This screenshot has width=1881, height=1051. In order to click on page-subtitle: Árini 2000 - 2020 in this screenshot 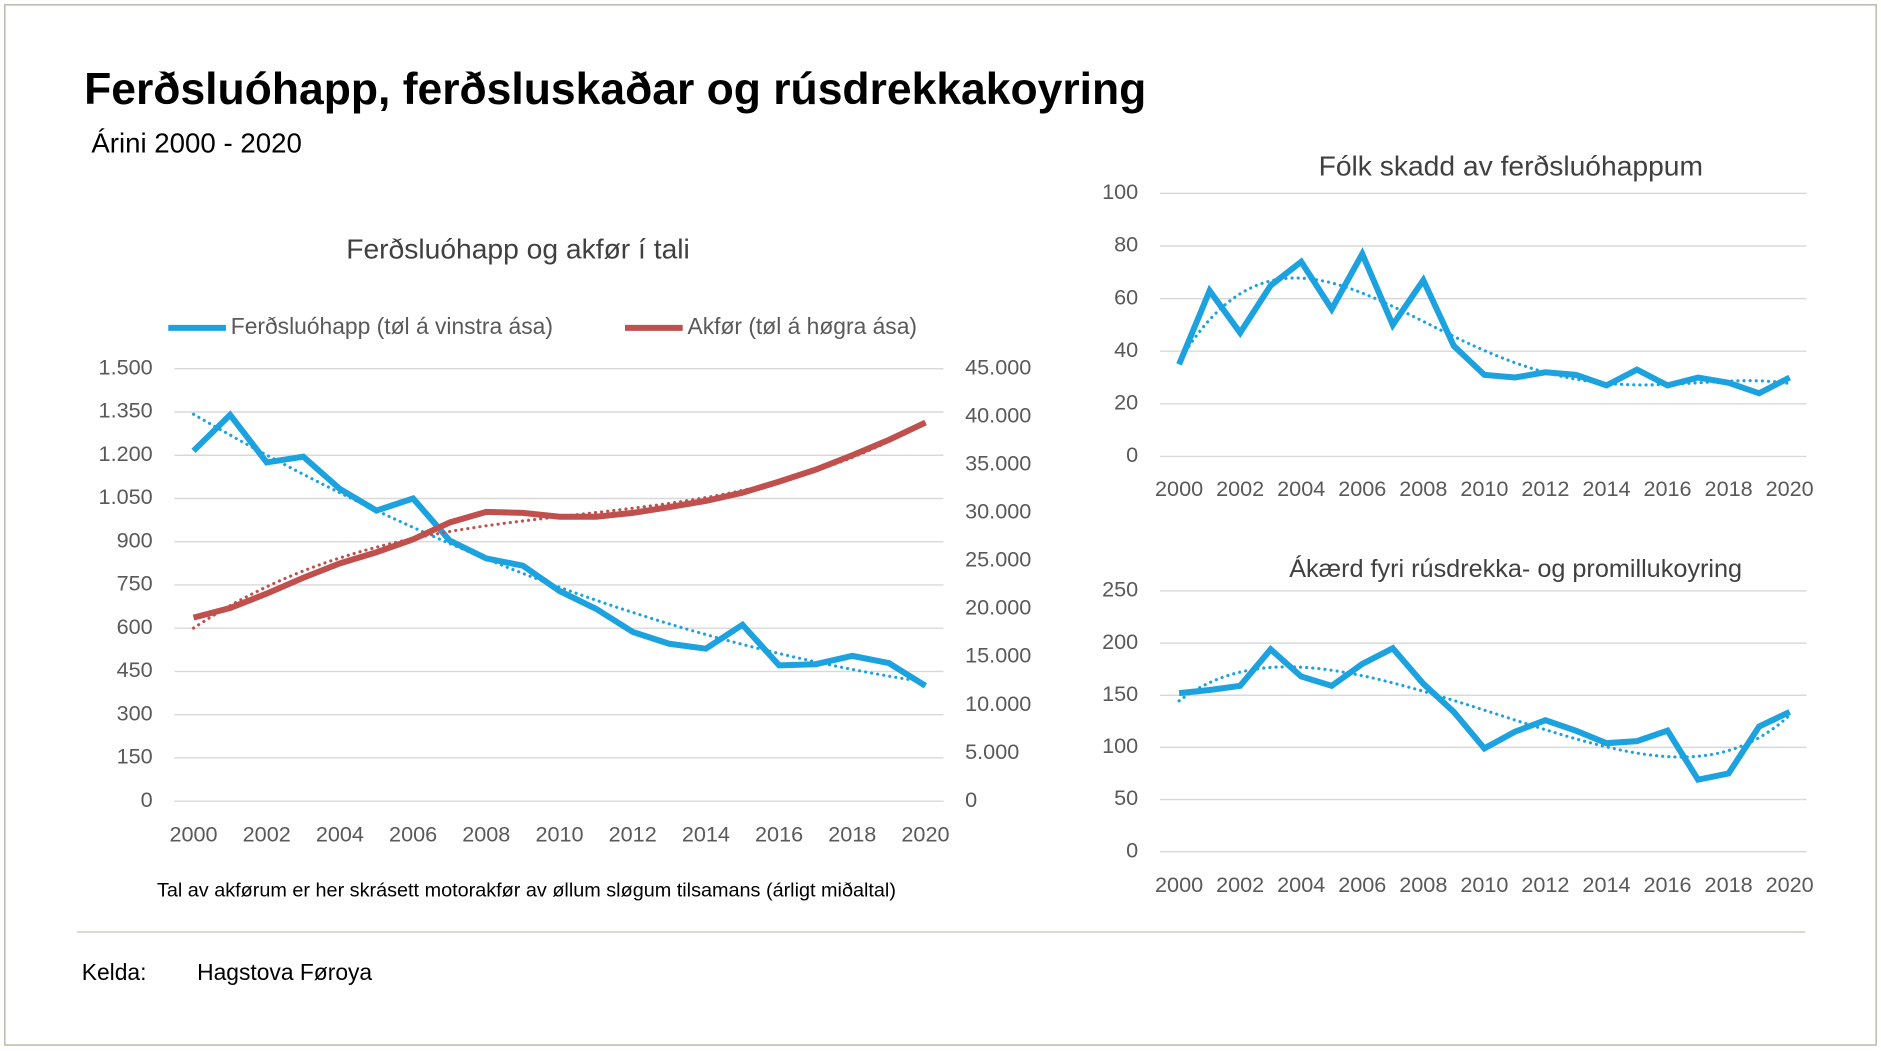, I will do `click(196, 143)`.